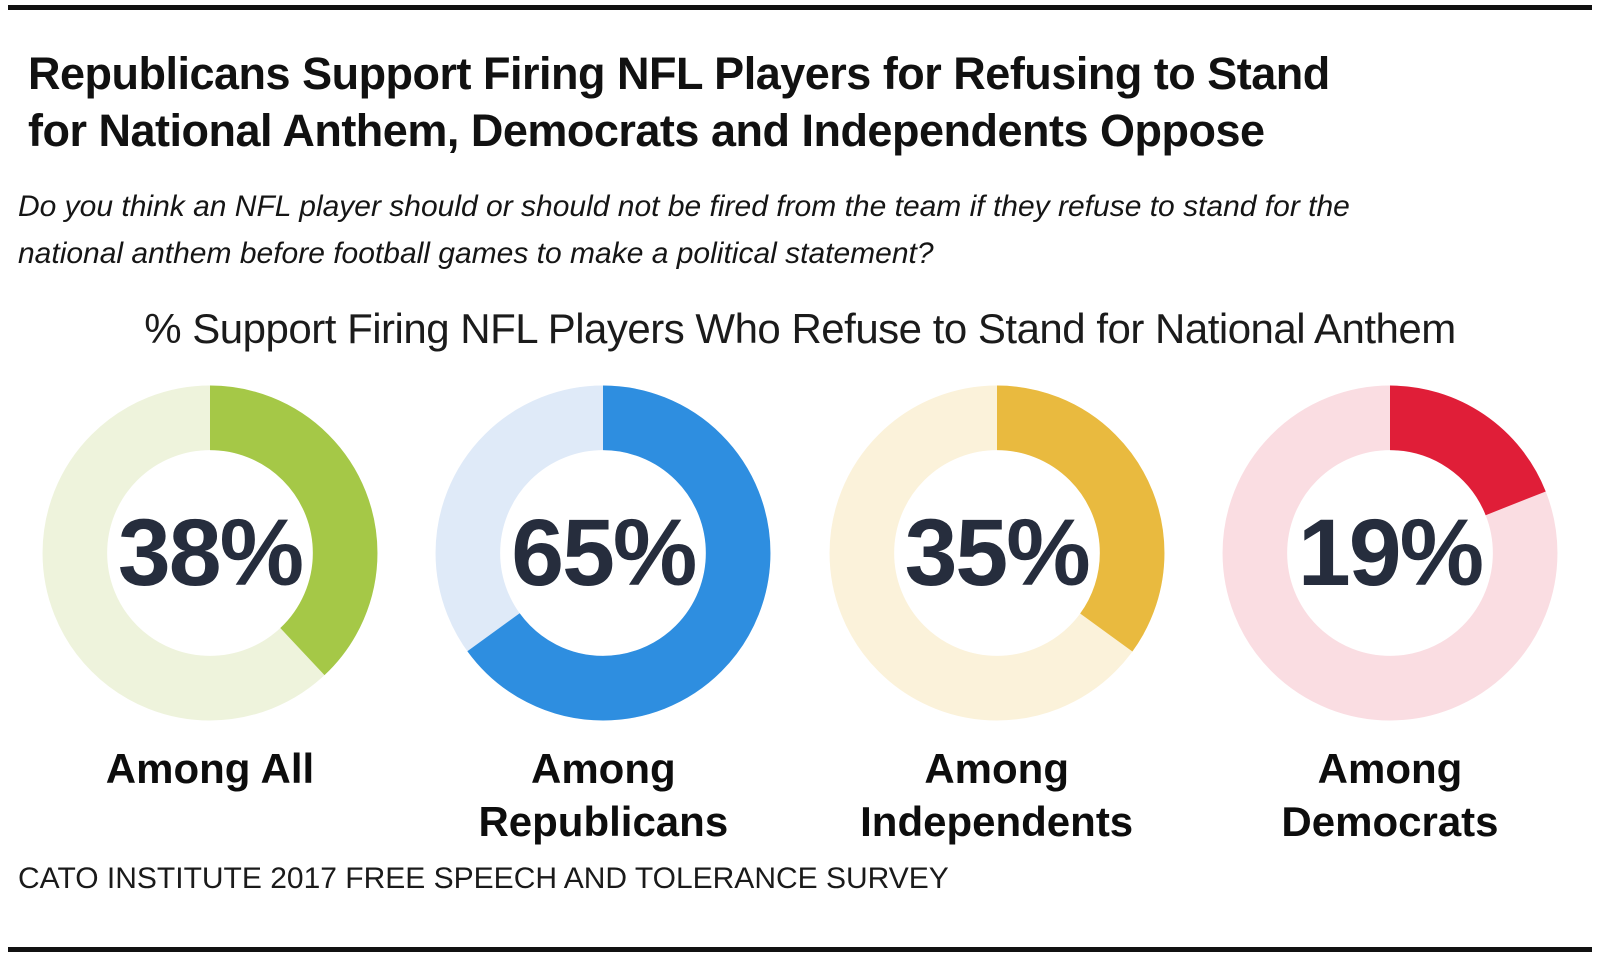  I want to click on donut-ring-among-independents, so click(997, 553).